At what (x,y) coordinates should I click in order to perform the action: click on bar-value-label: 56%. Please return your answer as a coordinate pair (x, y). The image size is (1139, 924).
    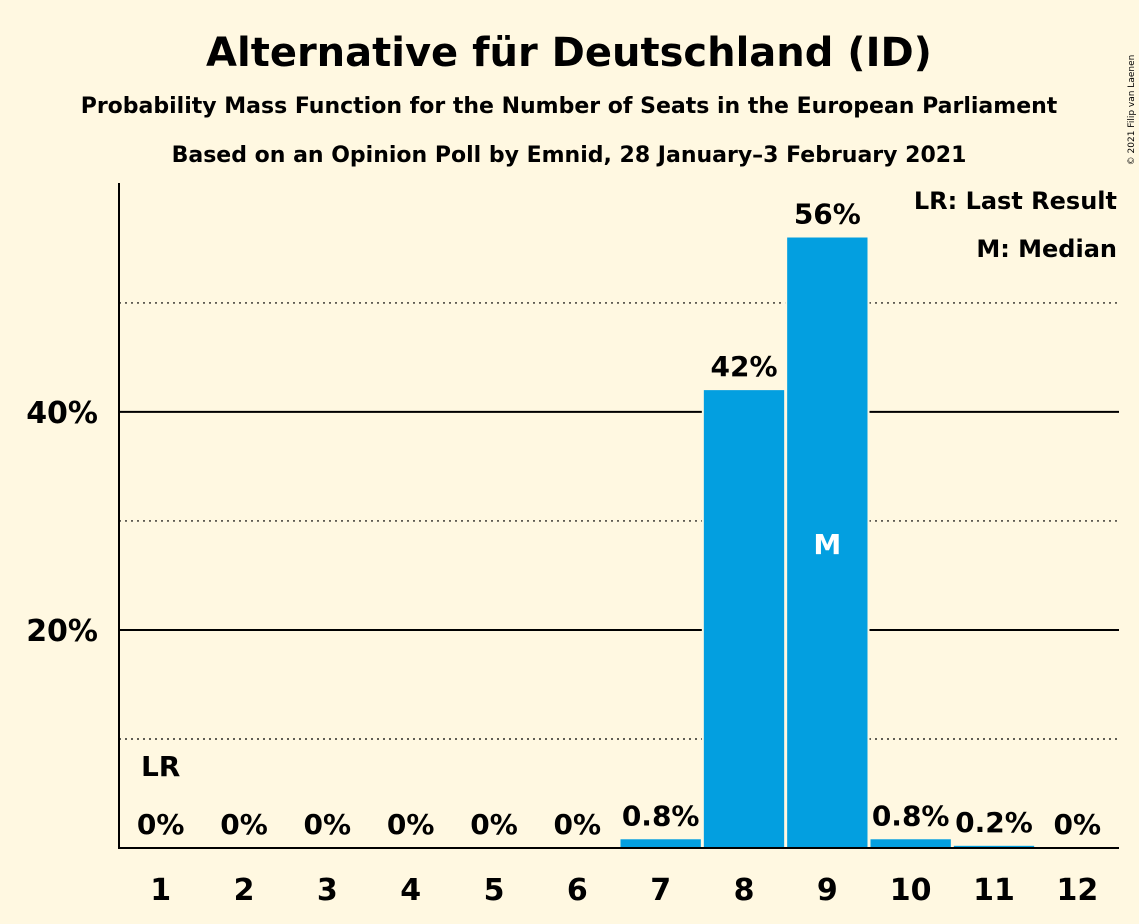
    Looking at the image, I should click on (827, 214).